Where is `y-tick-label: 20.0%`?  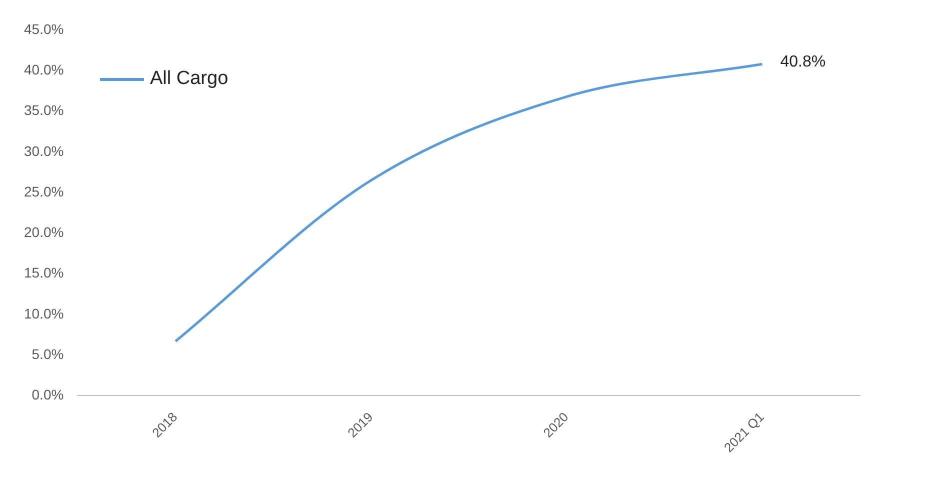 y-tick-label: 20.0% is located at coordinates (44, 232).